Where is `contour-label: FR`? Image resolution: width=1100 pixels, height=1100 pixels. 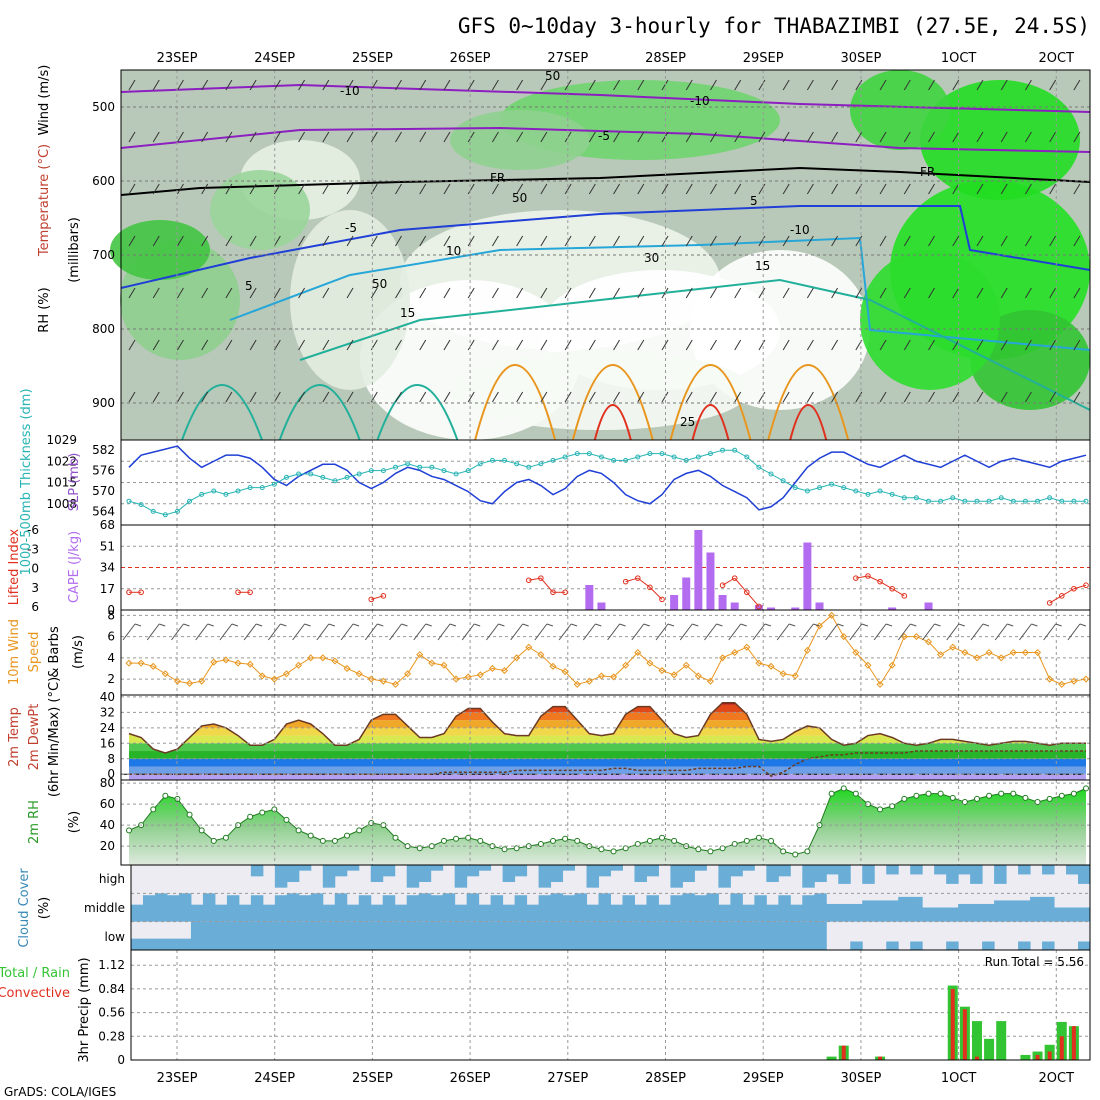 contour-label: FR is located at coordinates (497, 178).